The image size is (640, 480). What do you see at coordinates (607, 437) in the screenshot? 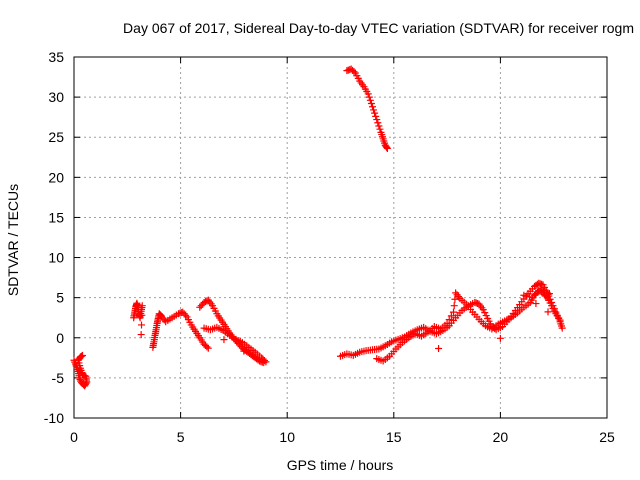
I see `x-tick-label: 25` at bounding box center [607, 437].